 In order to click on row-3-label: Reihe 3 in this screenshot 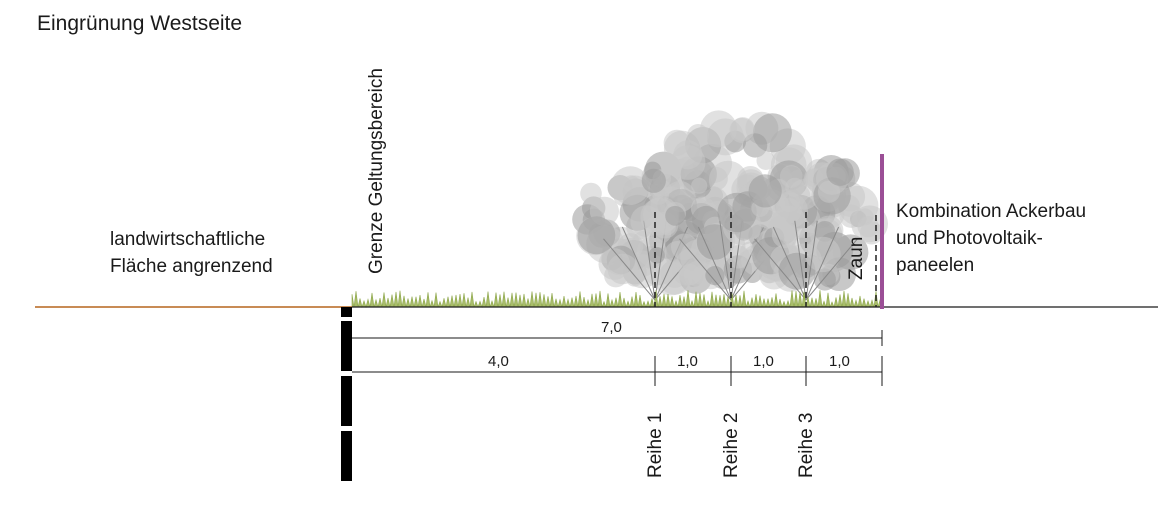, I will do `click(806, 445)`.